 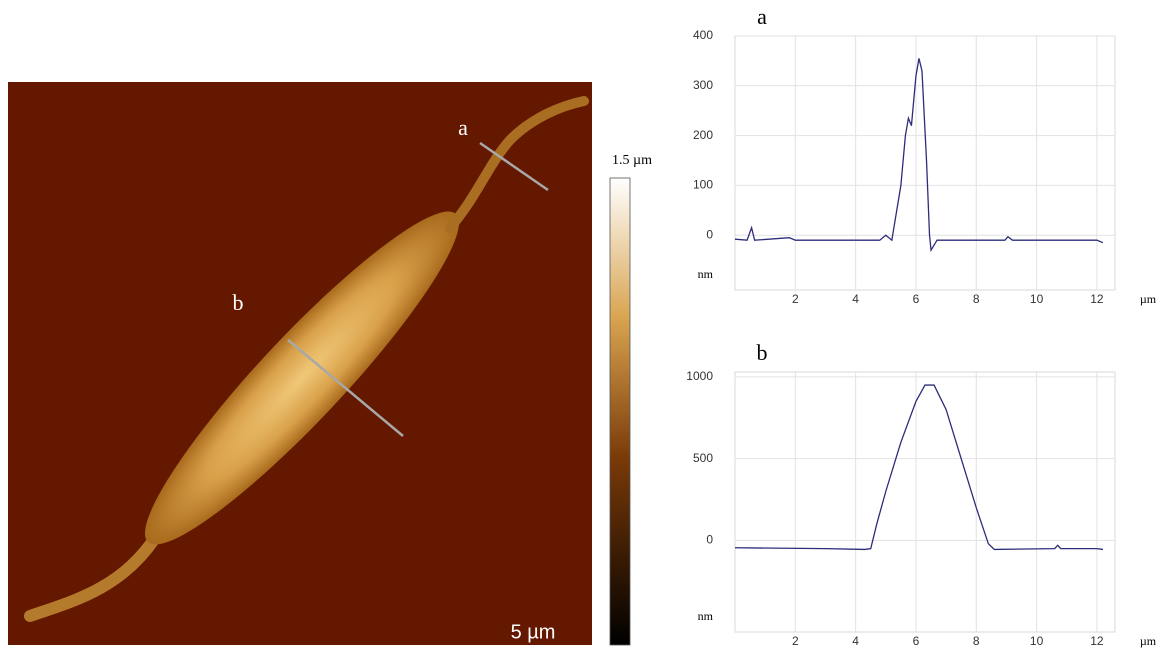 I want to click on colorbar-label: 1.5 µm, so click(x=632, y=160).